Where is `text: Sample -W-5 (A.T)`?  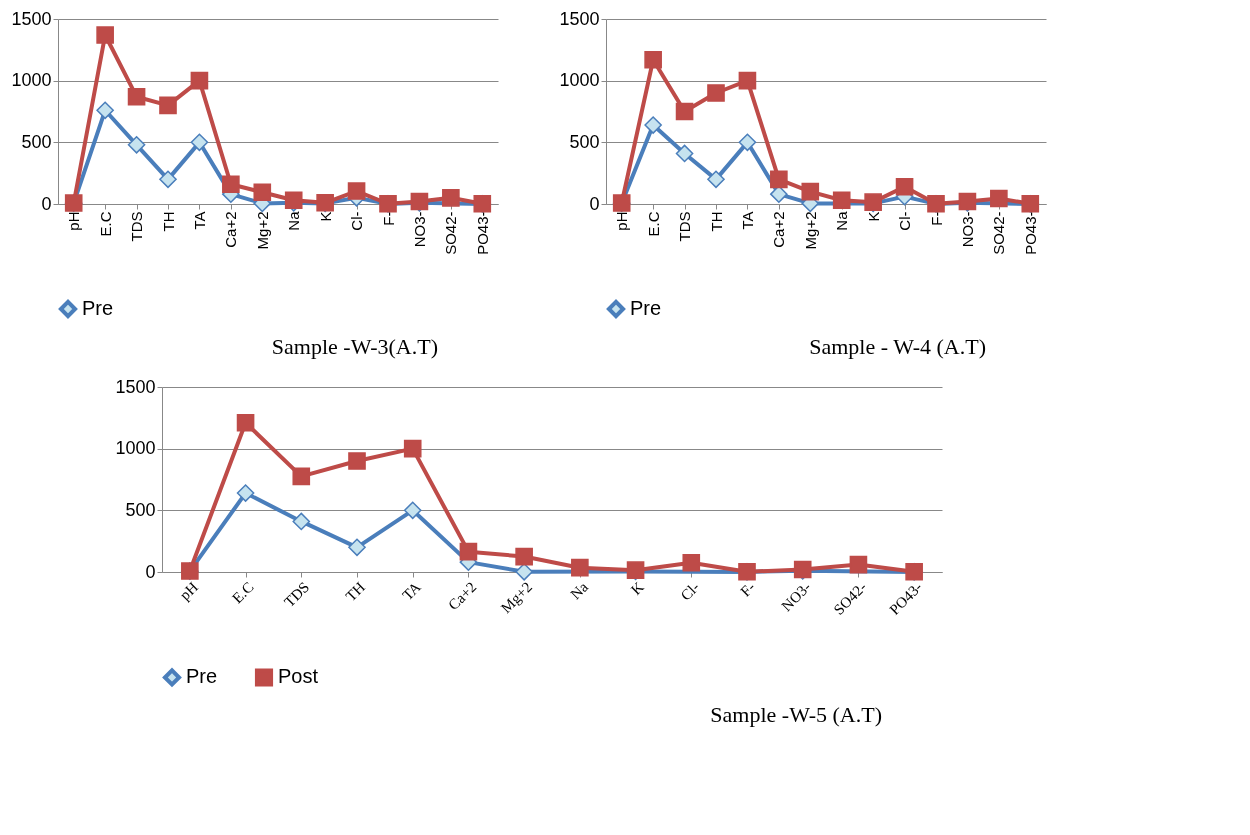
text: Sample -W-5 (A.T) is located at coordinates (796, 714).